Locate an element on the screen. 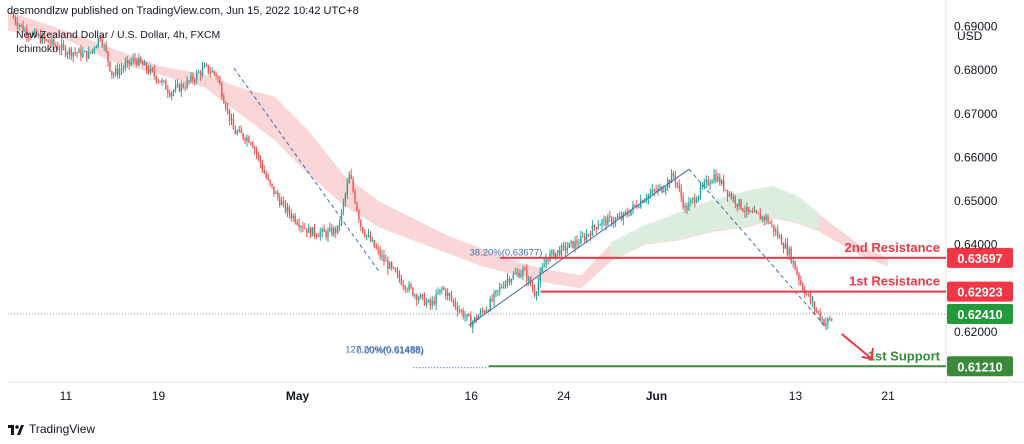 This screenshot has width=1024, height=444. price-tick-label: 0.65000 is located at coordinates (976, 201).